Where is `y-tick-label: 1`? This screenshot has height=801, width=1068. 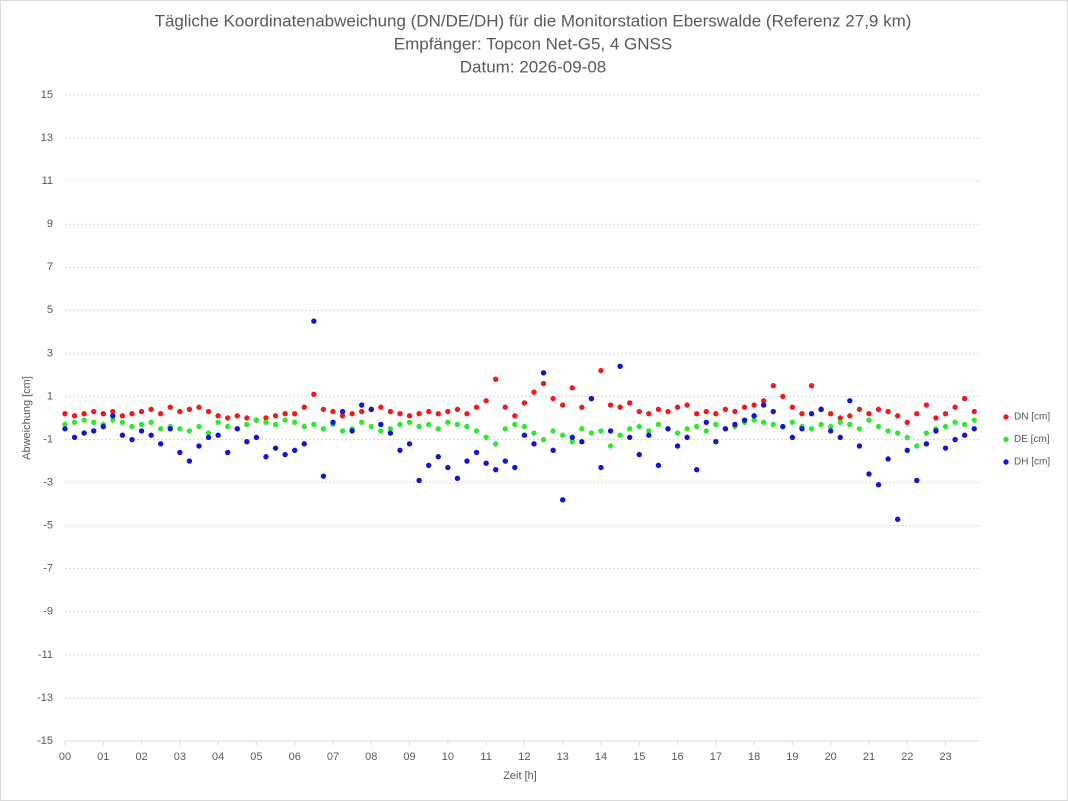 y-tick-label: 1 is located at coordinates (50, 396).